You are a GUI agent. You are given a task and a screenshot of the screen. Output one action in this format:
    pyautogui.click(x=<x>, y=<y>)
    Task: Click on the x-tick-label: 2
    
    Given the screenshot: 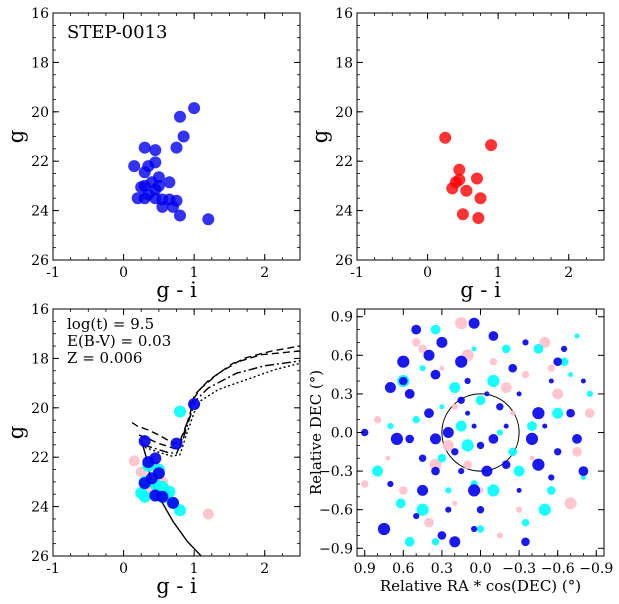 What is the action you would take?
    pyautogui.click(x=264, y=273)
    